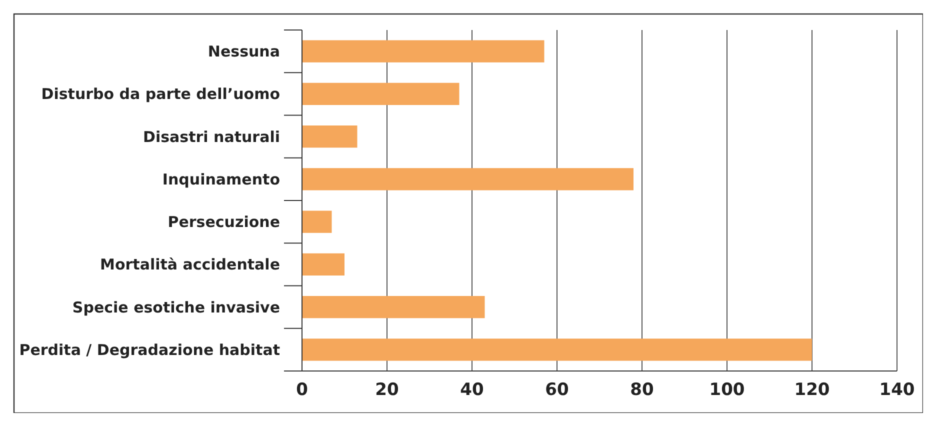 The image size is (931, 421). Describe the element at coordinates (160, 94) in the screenshot. I see `y-tick-label: Disturbo da parte dell’uomo` at that location.